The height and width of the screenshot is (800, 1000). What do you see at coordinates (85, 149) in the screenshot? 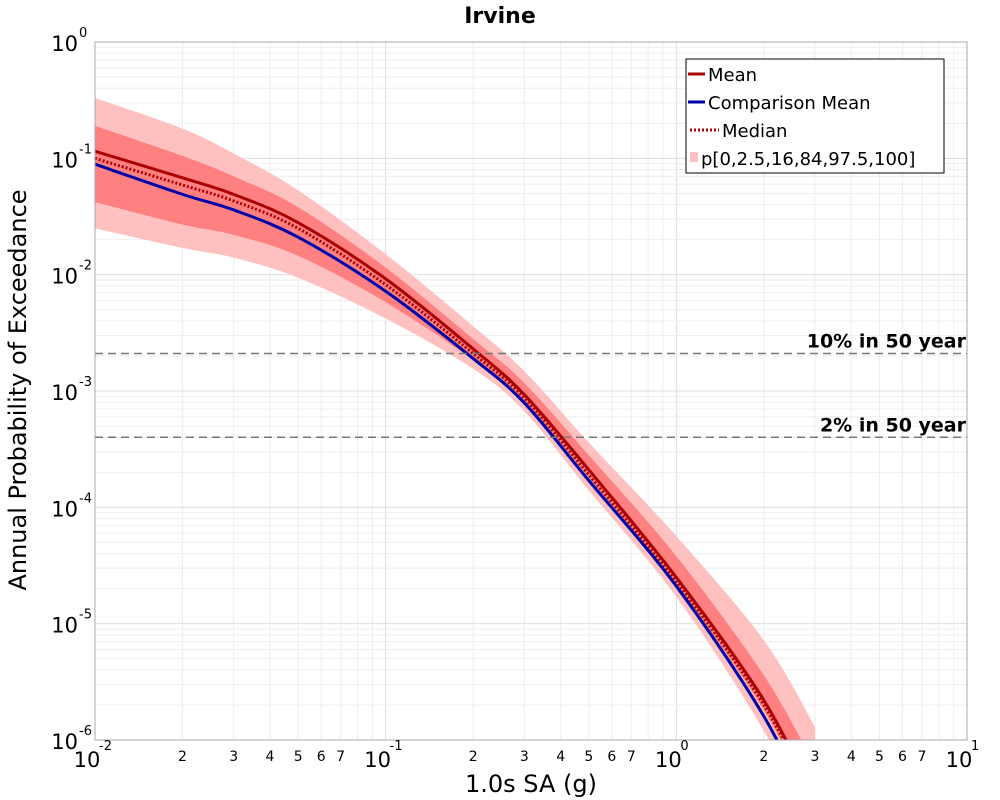
I see `y-tick-exponent: -1` at bounding box center [85, 149].